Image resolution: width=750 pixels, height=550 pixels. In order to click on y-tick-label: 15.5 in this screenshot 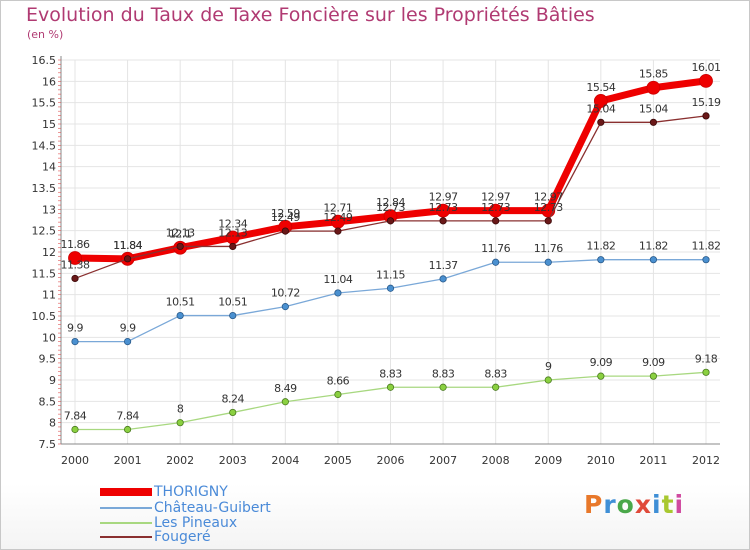, I will do `click(44, 103)`.